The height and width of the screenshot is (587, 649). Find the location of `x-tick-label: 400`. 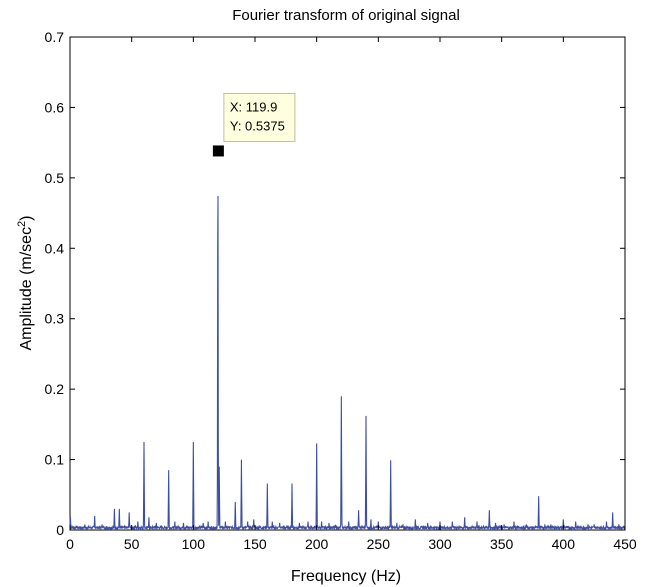

x-tick-label: 400 is located at coordinates (564, 544).